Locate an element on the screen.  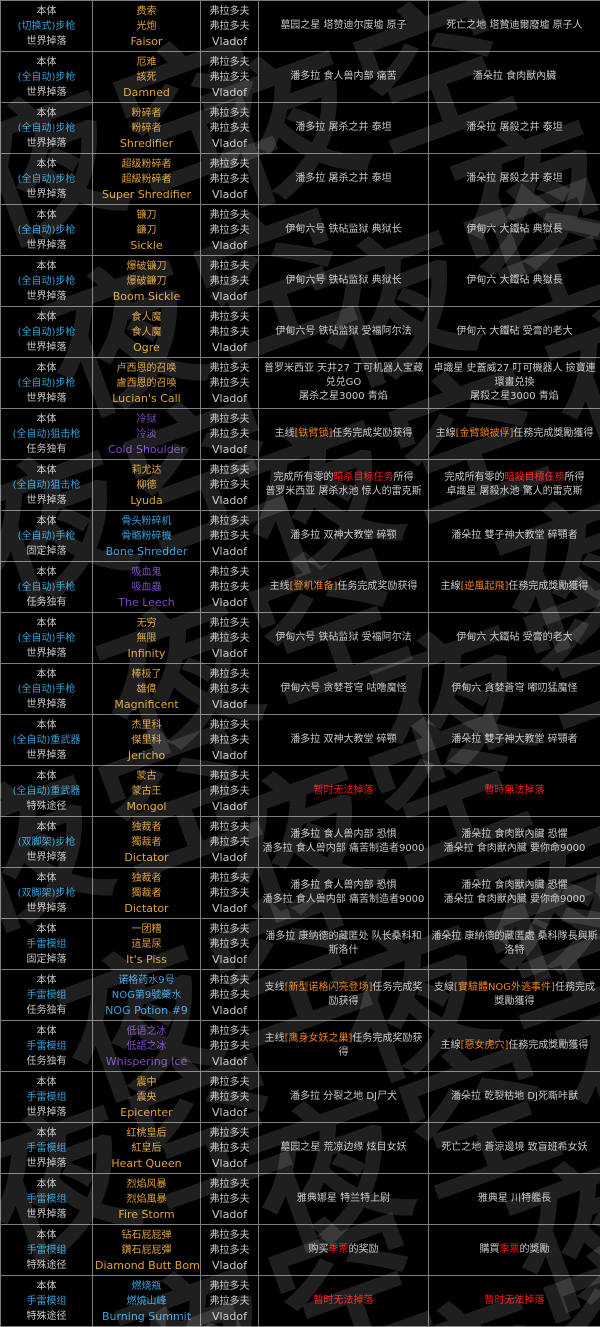
weapon-name-cn: 冷狱 is located at coordinates (146, 419).